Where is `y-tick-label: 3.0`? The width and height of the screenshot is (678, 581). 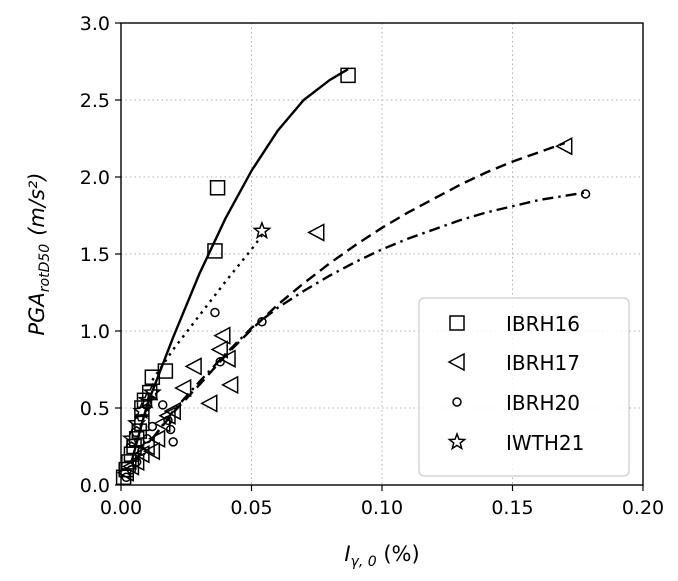
y-tick-label: 3.0 is located at coordinates (95, 24).